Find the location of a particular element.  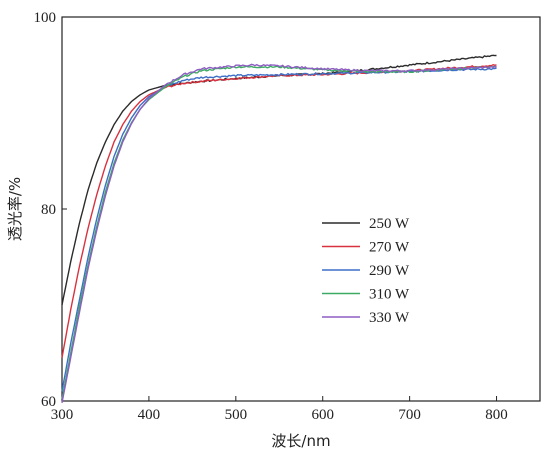

legend-label: 290 W is located at coordinates (389, 271).